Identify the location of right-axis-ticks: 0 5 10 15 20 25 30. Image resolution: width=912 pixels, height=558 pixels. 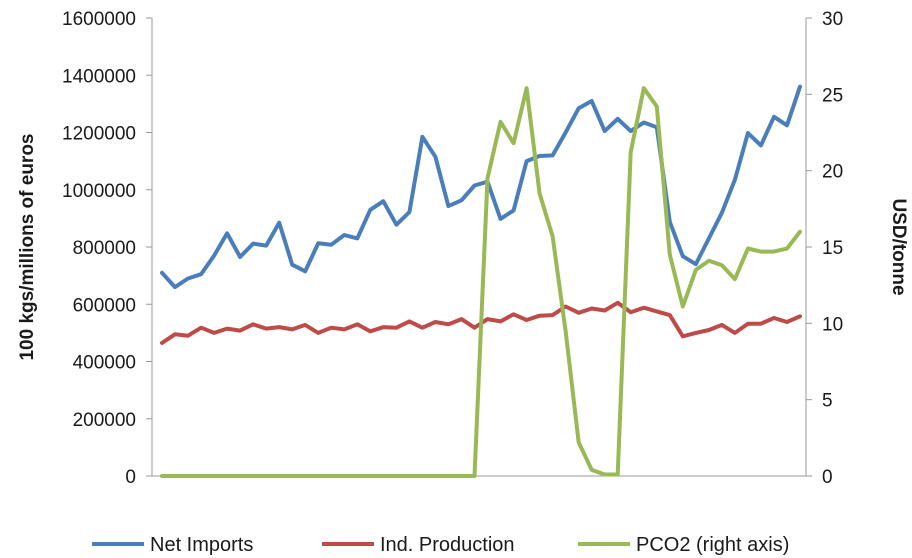
(824, 248).